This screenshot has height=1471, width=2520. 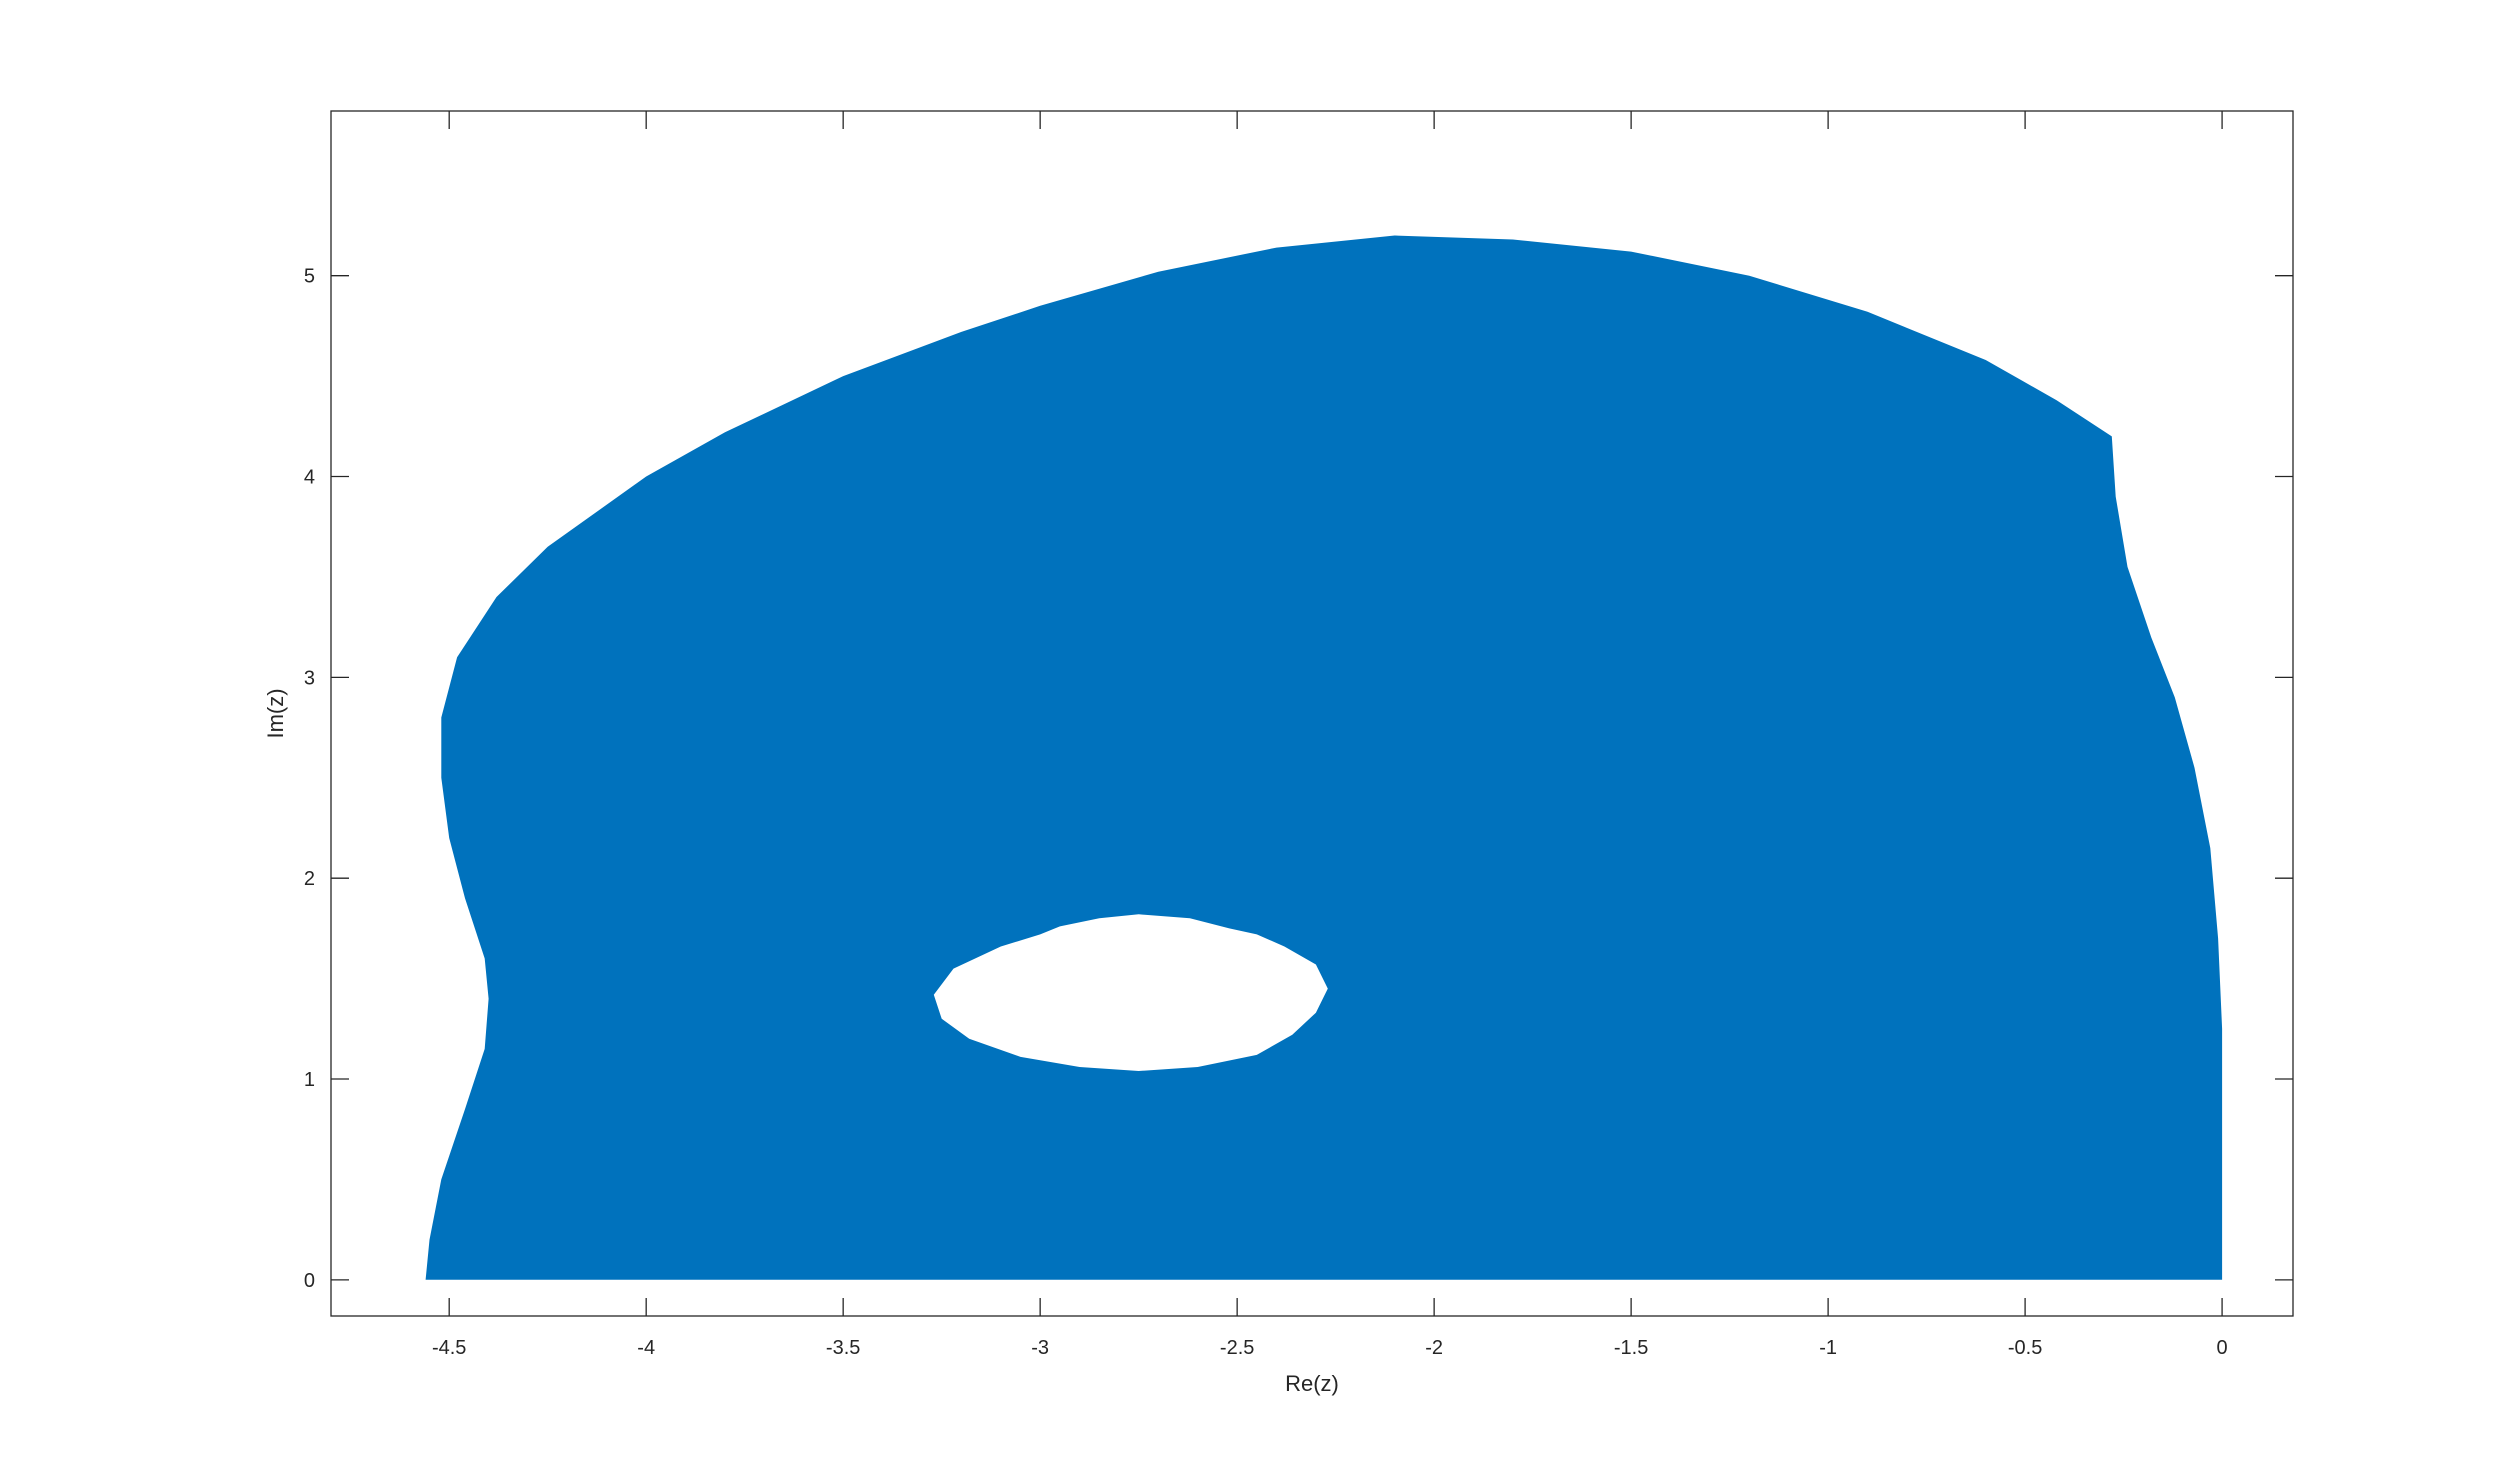 What do you see at coordinates (2222, 1348) in the screenshot?
I see `x-tick-label: 0` at bounding box center [2222, 1348].